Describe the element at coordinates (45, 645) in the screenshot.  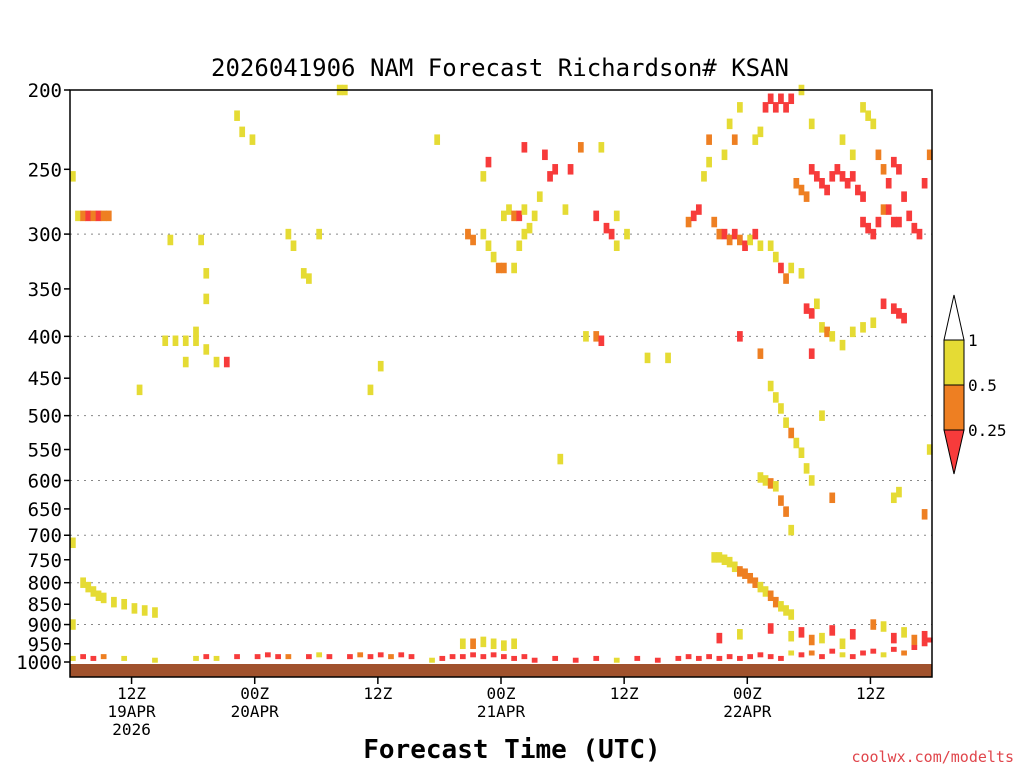
I see `y-tick-label: 950` at that location.